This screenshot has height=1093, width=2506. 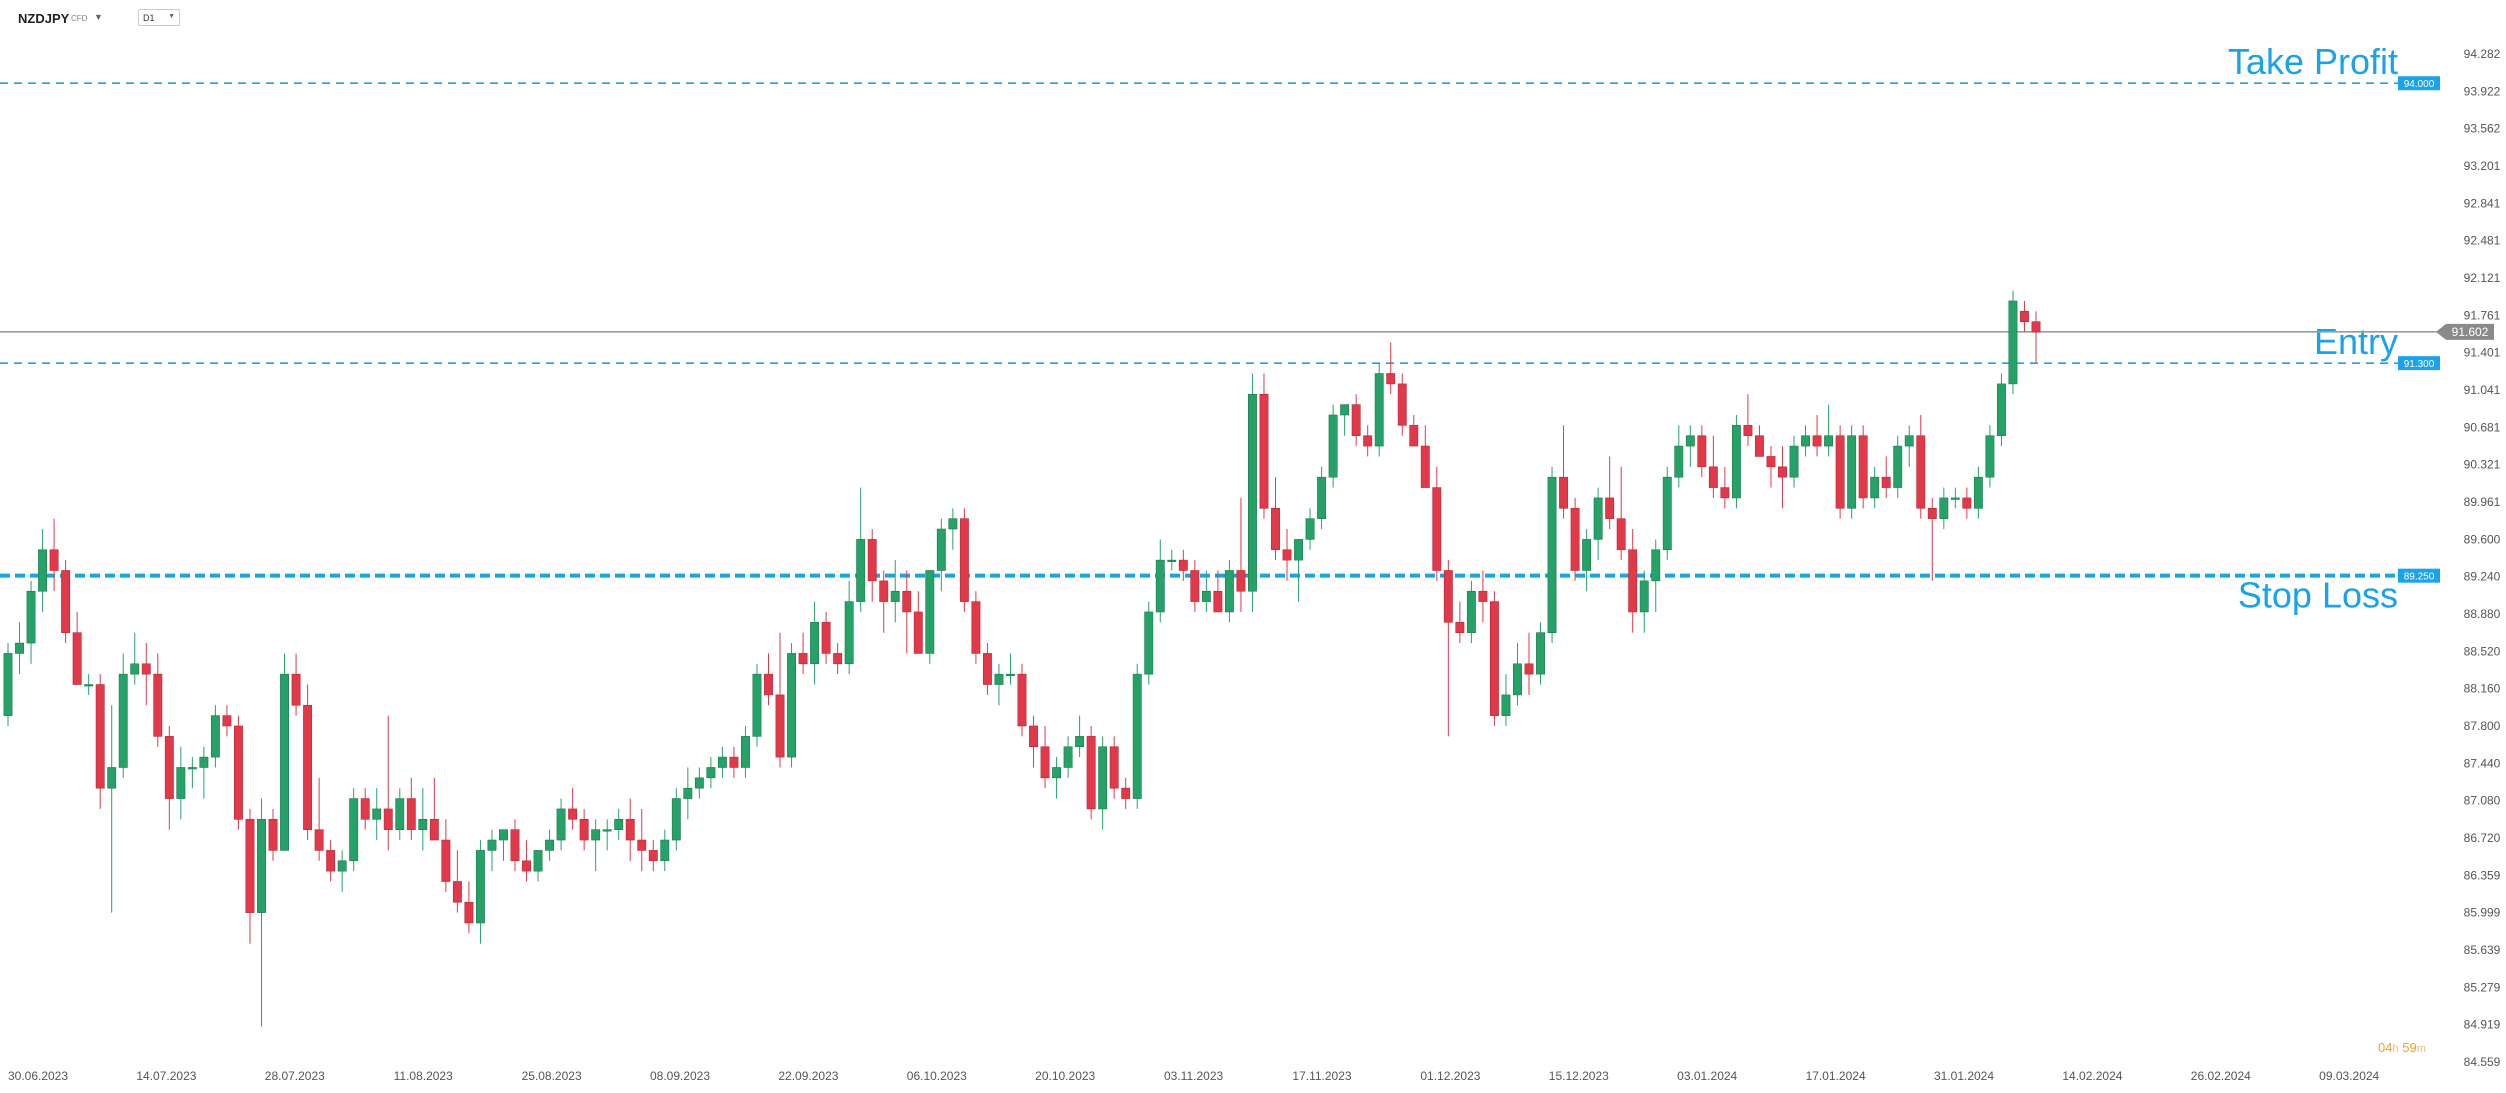 What do you see at coordinates (2482, 241) in the screenshot?
I see `y-tick-label: 92.481` at bounding box center [2482, 241].